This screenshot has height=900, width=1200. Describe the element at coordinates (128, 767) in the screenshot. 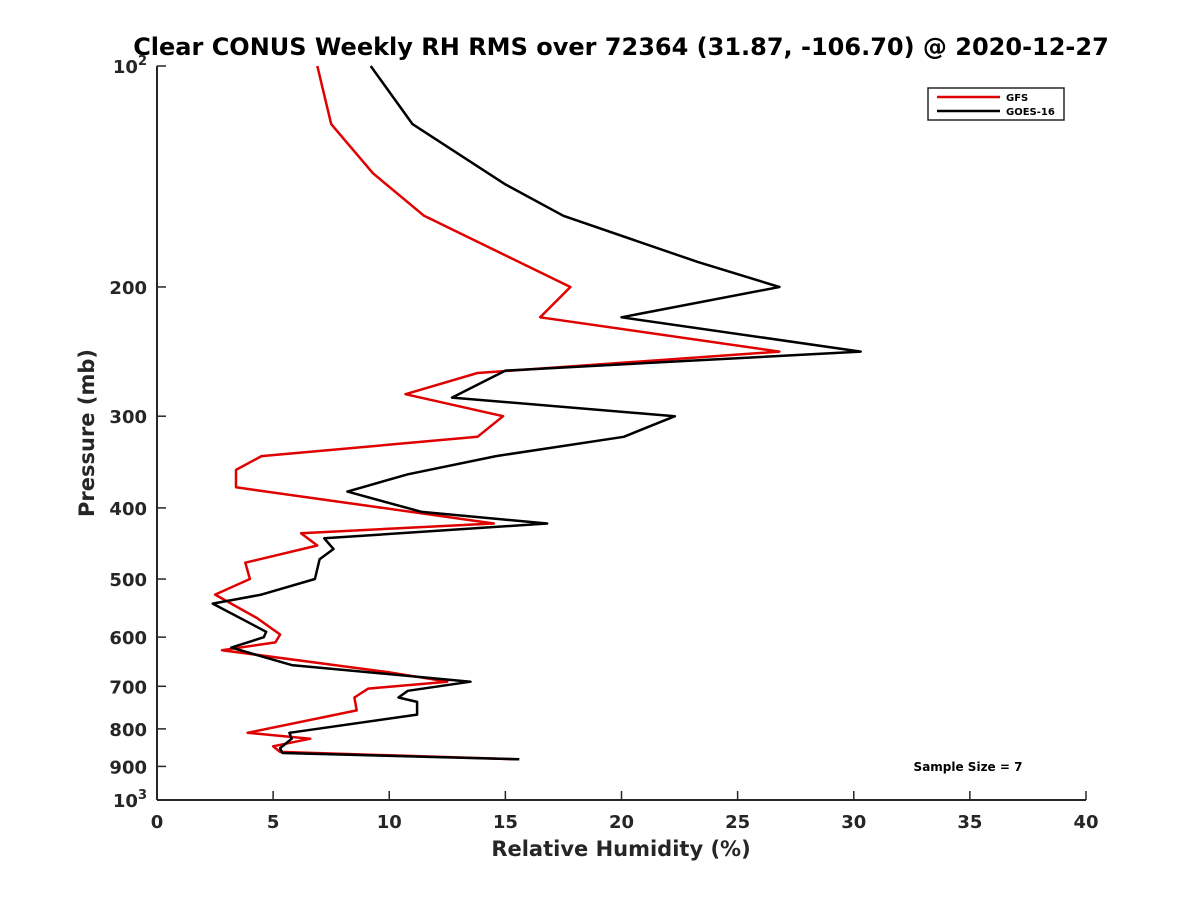

I see `y-tick-label: 900` at that location.